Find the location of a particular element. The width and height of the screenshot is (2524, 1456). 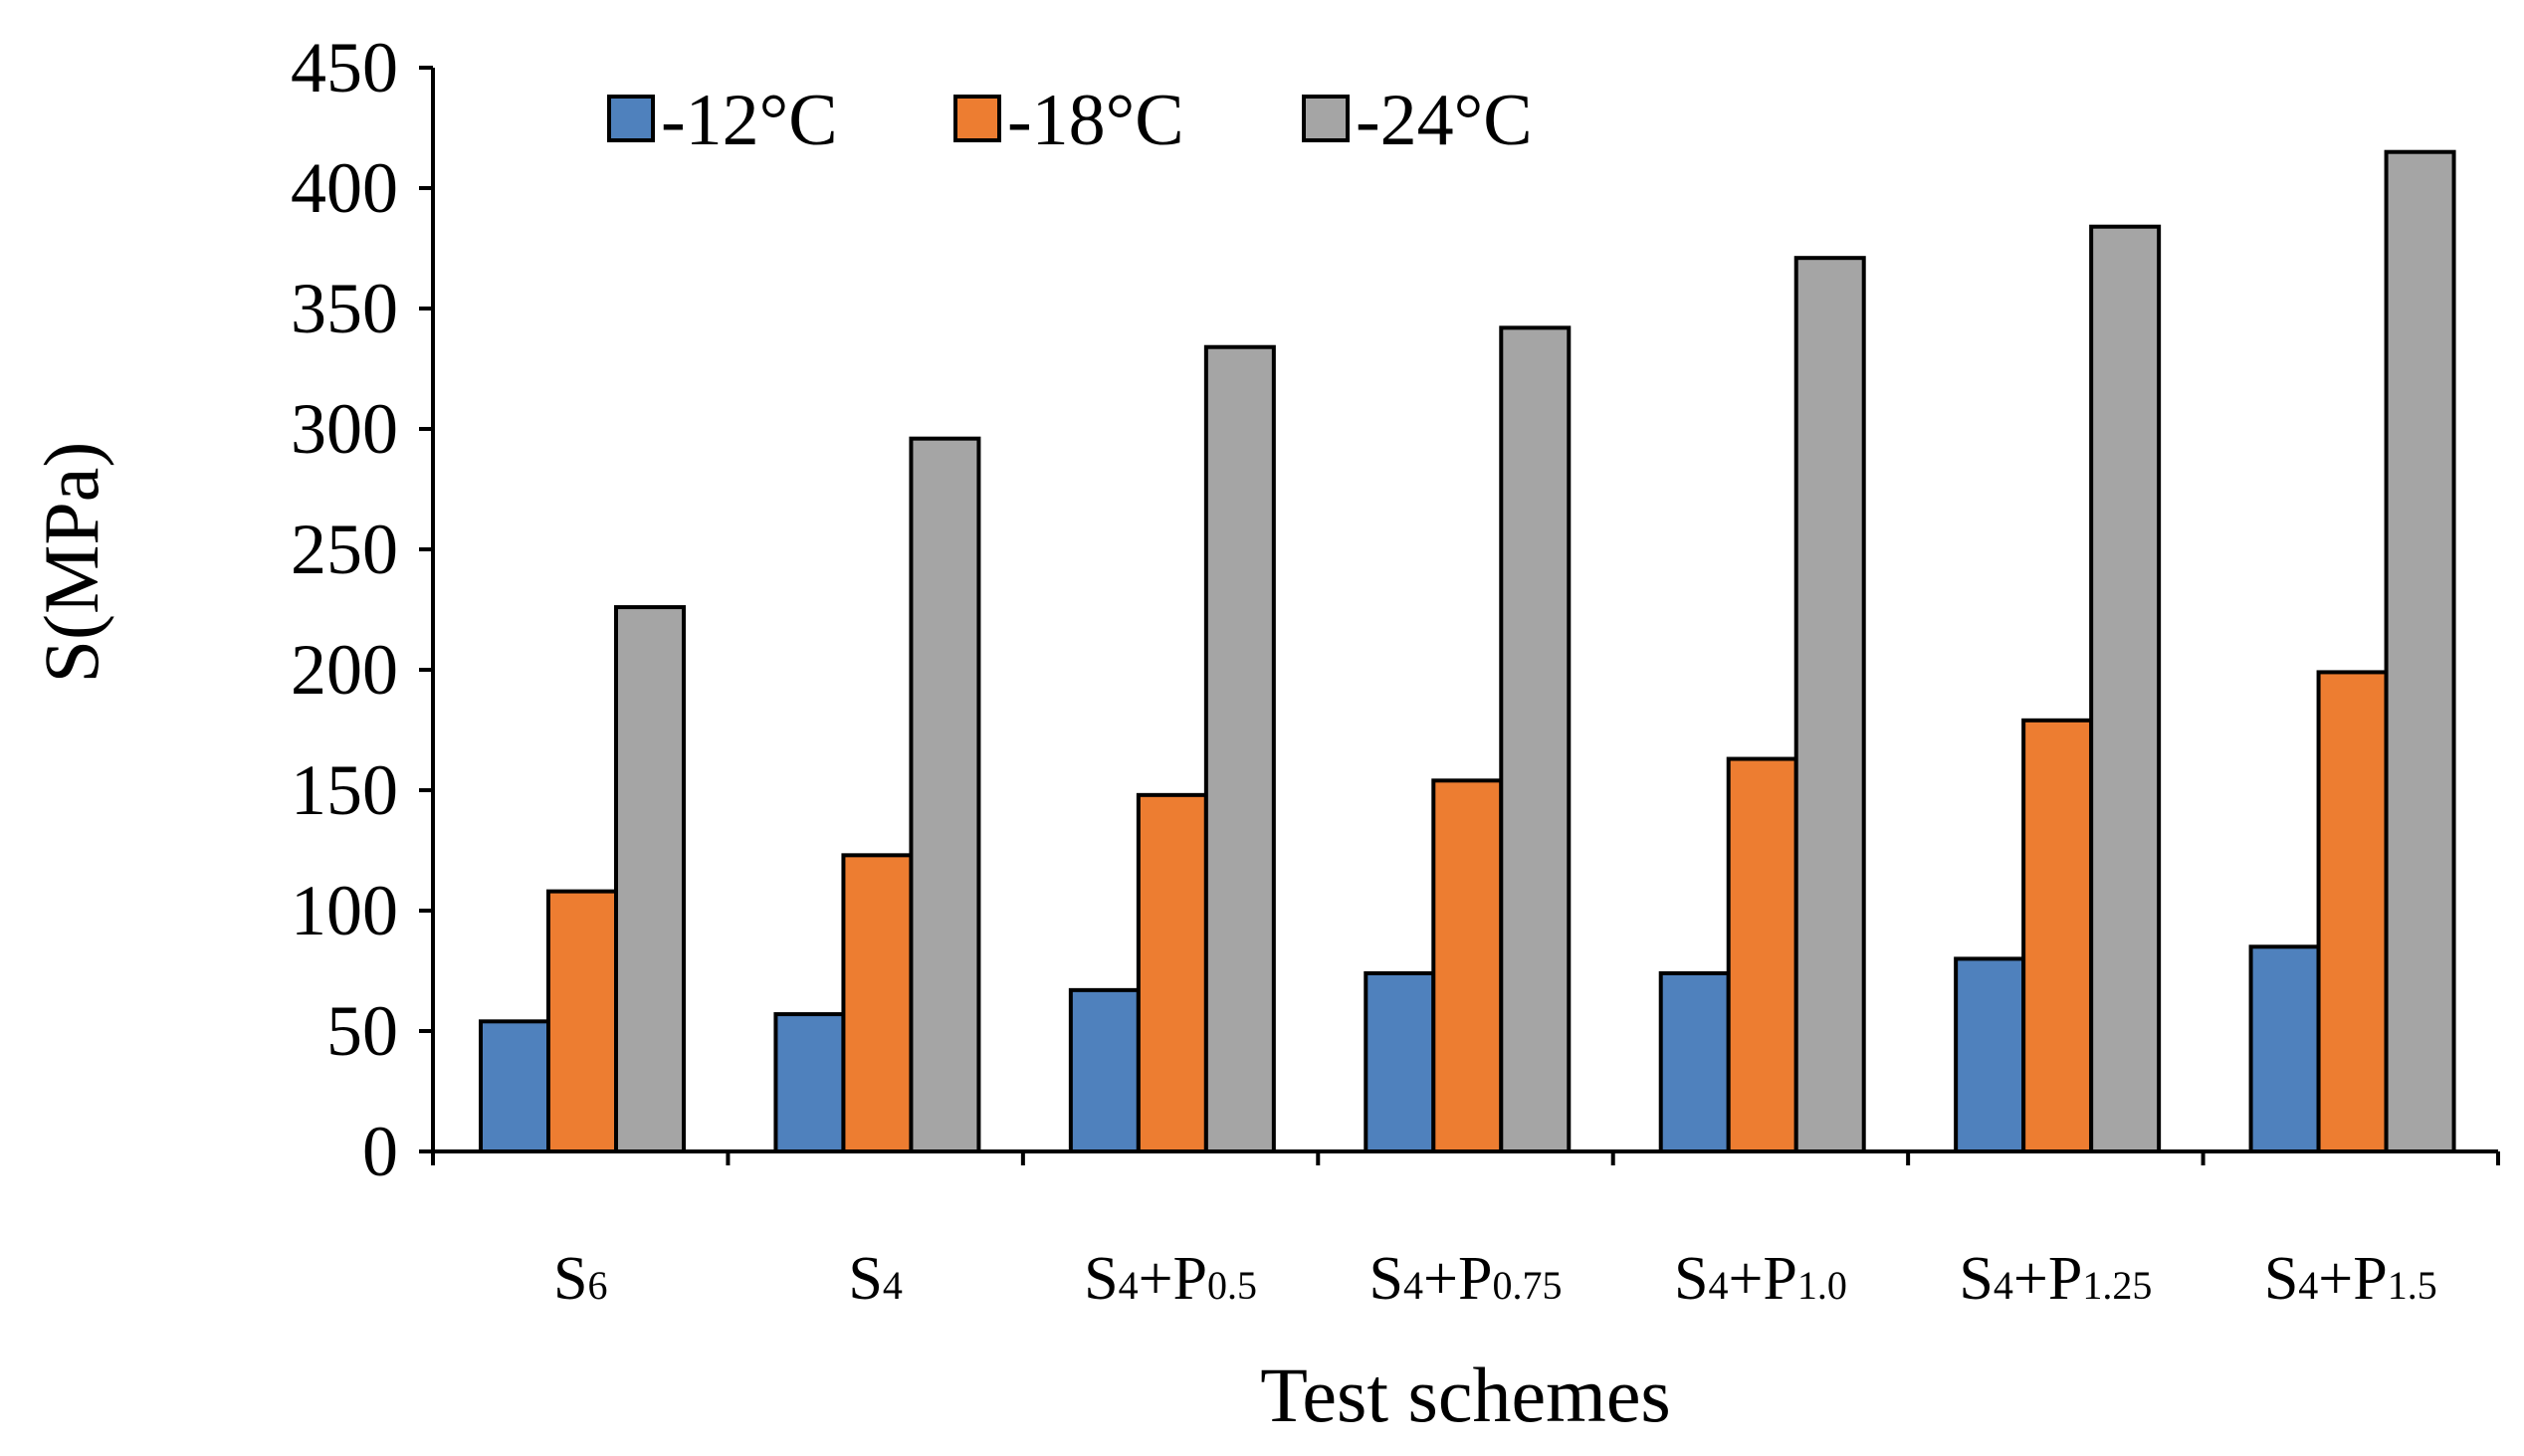

bar--12C-4 is located at coordinates (1695, 1061).